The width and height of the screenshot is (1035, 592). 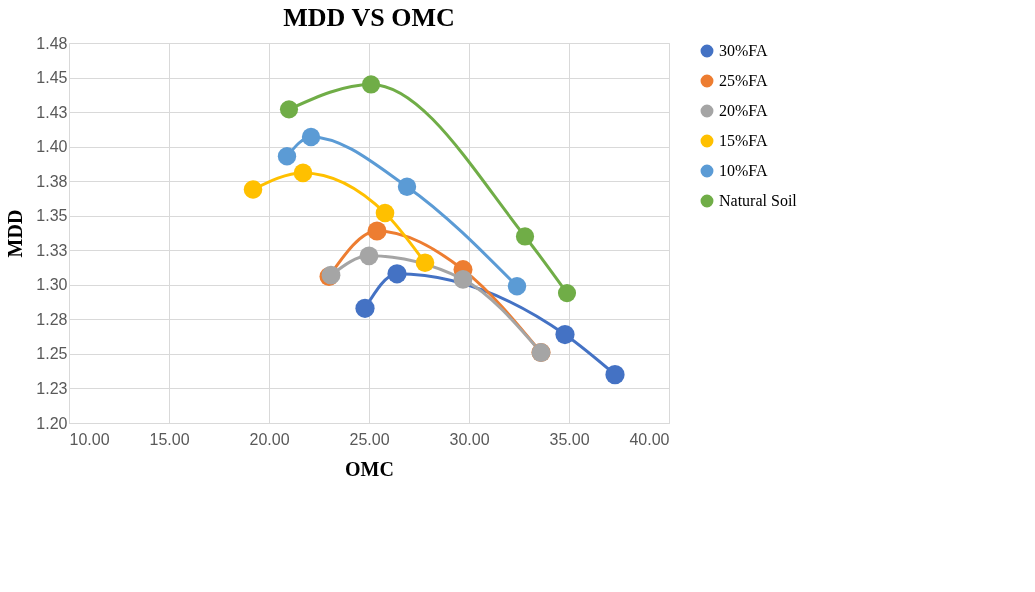 What do you see at coordinates (649, 439) in the screenshot?
I see `x-tick-label: 40.00` at bounding box center [649, 439].